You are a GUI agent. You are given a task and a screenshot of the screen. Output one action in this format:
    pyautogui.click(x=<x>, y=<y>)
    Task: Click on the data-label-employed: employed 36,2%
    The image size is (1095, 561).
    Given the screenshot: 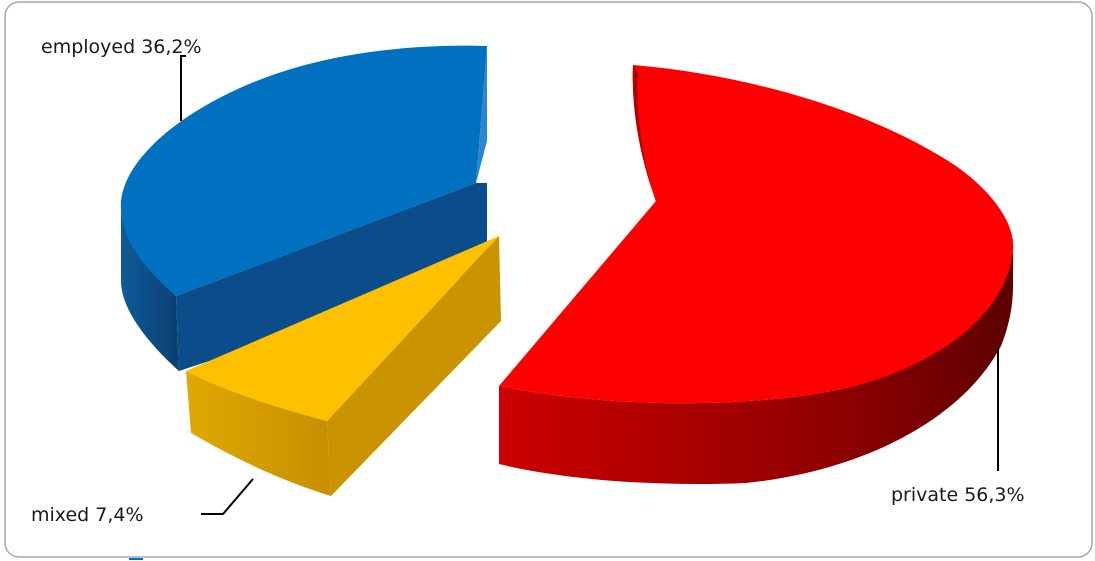 What is the action you would take?
    pyautogui.click(x=121, y=47)
    